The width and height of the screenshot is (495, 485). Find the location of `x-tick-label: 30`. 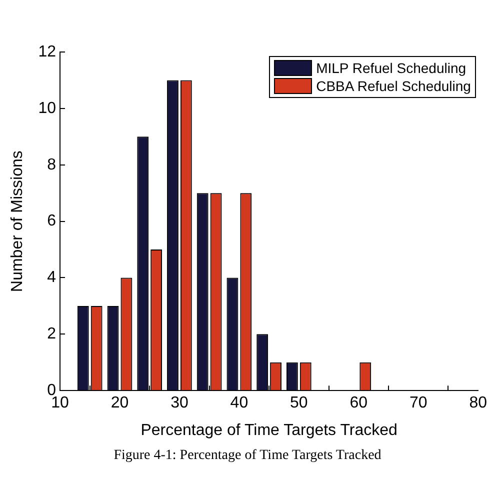

x-tick-label: 30 is located at coordinates (179, 403).